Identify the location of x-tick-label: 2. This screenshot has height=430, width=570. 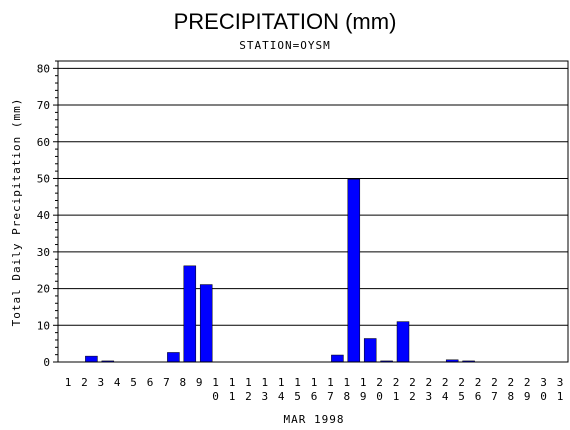
(84, 382).